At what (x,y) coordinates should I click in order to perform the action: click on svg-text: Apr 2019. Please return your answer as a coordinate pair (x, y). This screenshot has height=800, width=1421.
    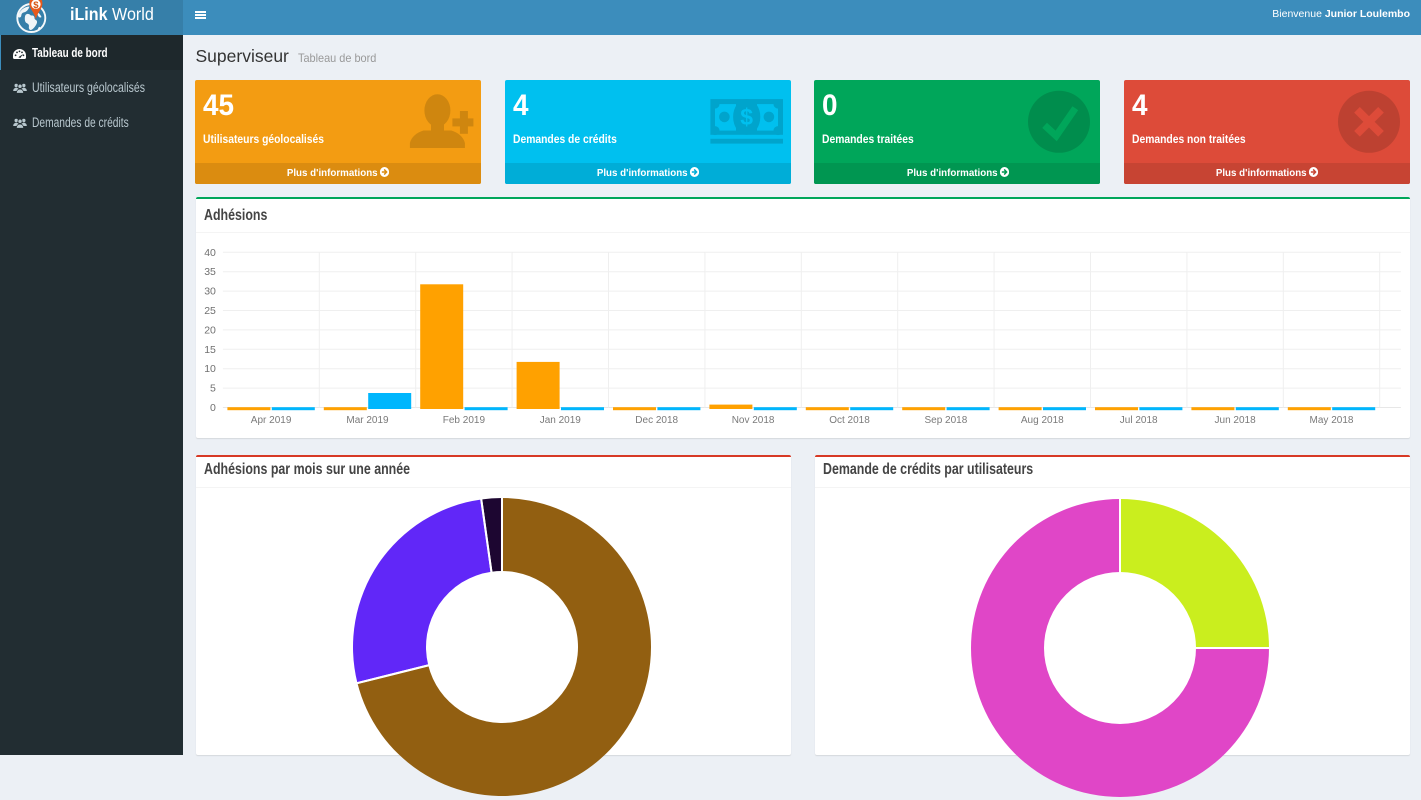
    Looking at the image, I should click on (270, 420).